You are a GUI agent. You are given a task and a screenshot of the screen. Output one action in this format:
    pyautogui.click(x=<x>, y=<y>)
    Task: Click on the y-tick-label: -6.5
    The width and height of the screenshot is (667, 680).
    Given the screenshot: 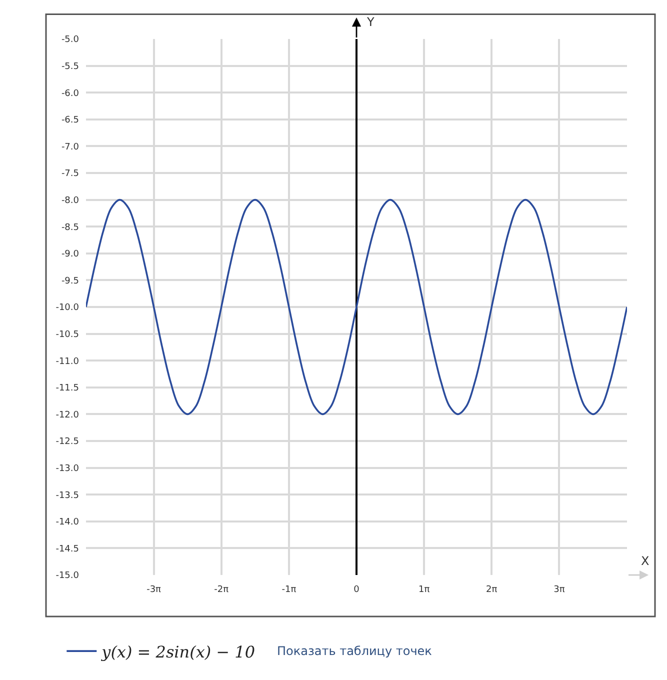 What is the action you would take?
    pyautogui.click(x=70, y=121)
    